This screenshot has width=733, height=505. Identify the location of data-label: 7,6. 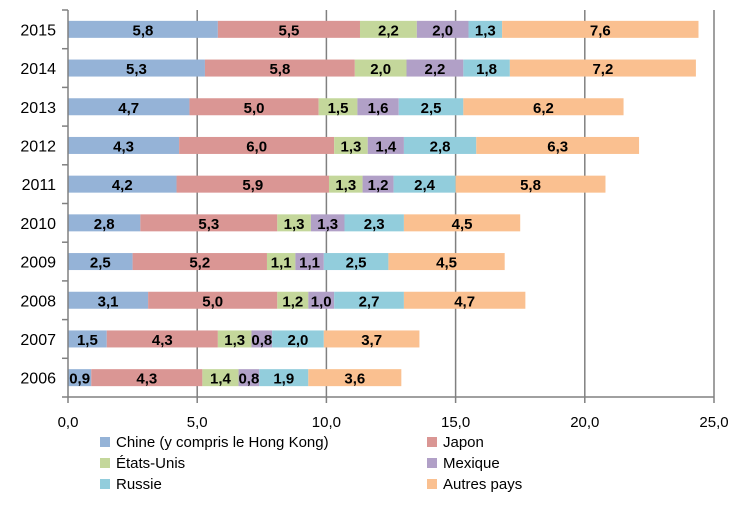
(600, 30).